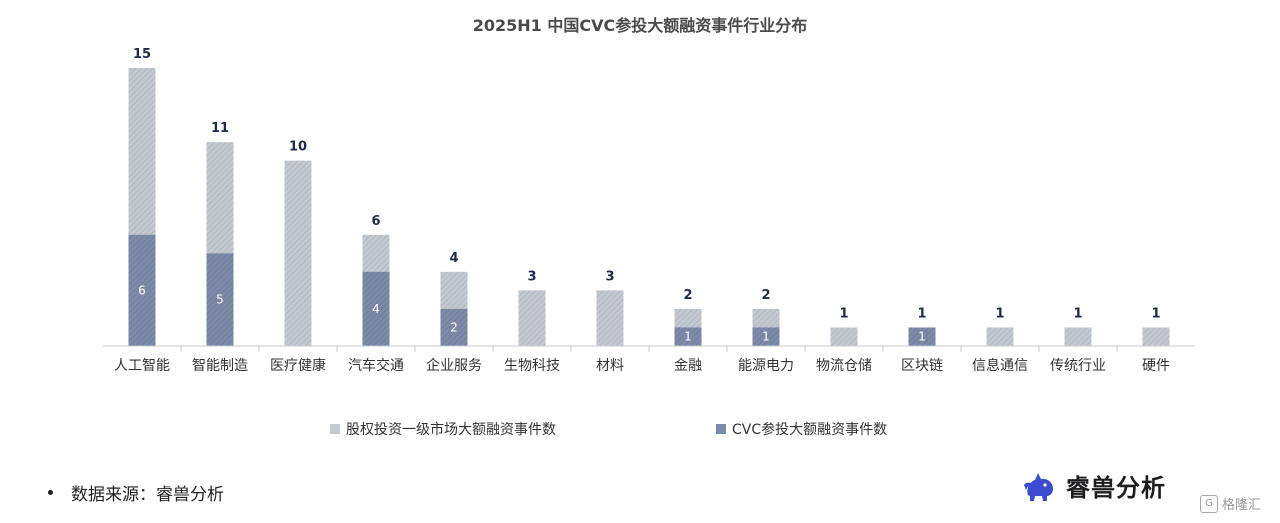 Image resolution: width=1280 pixels, height=523 pixels. I want to click on legend-swatch-total, so click(335, 429).